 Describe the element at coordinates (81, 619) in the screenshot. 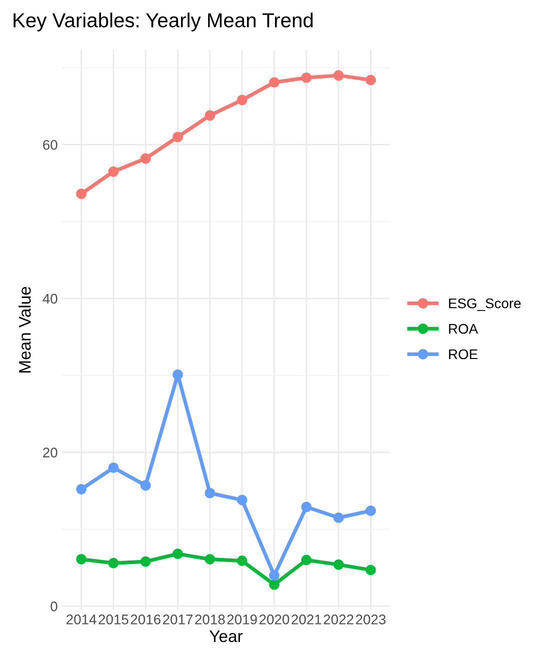

I see `x-tick-label: 2014` at that location.